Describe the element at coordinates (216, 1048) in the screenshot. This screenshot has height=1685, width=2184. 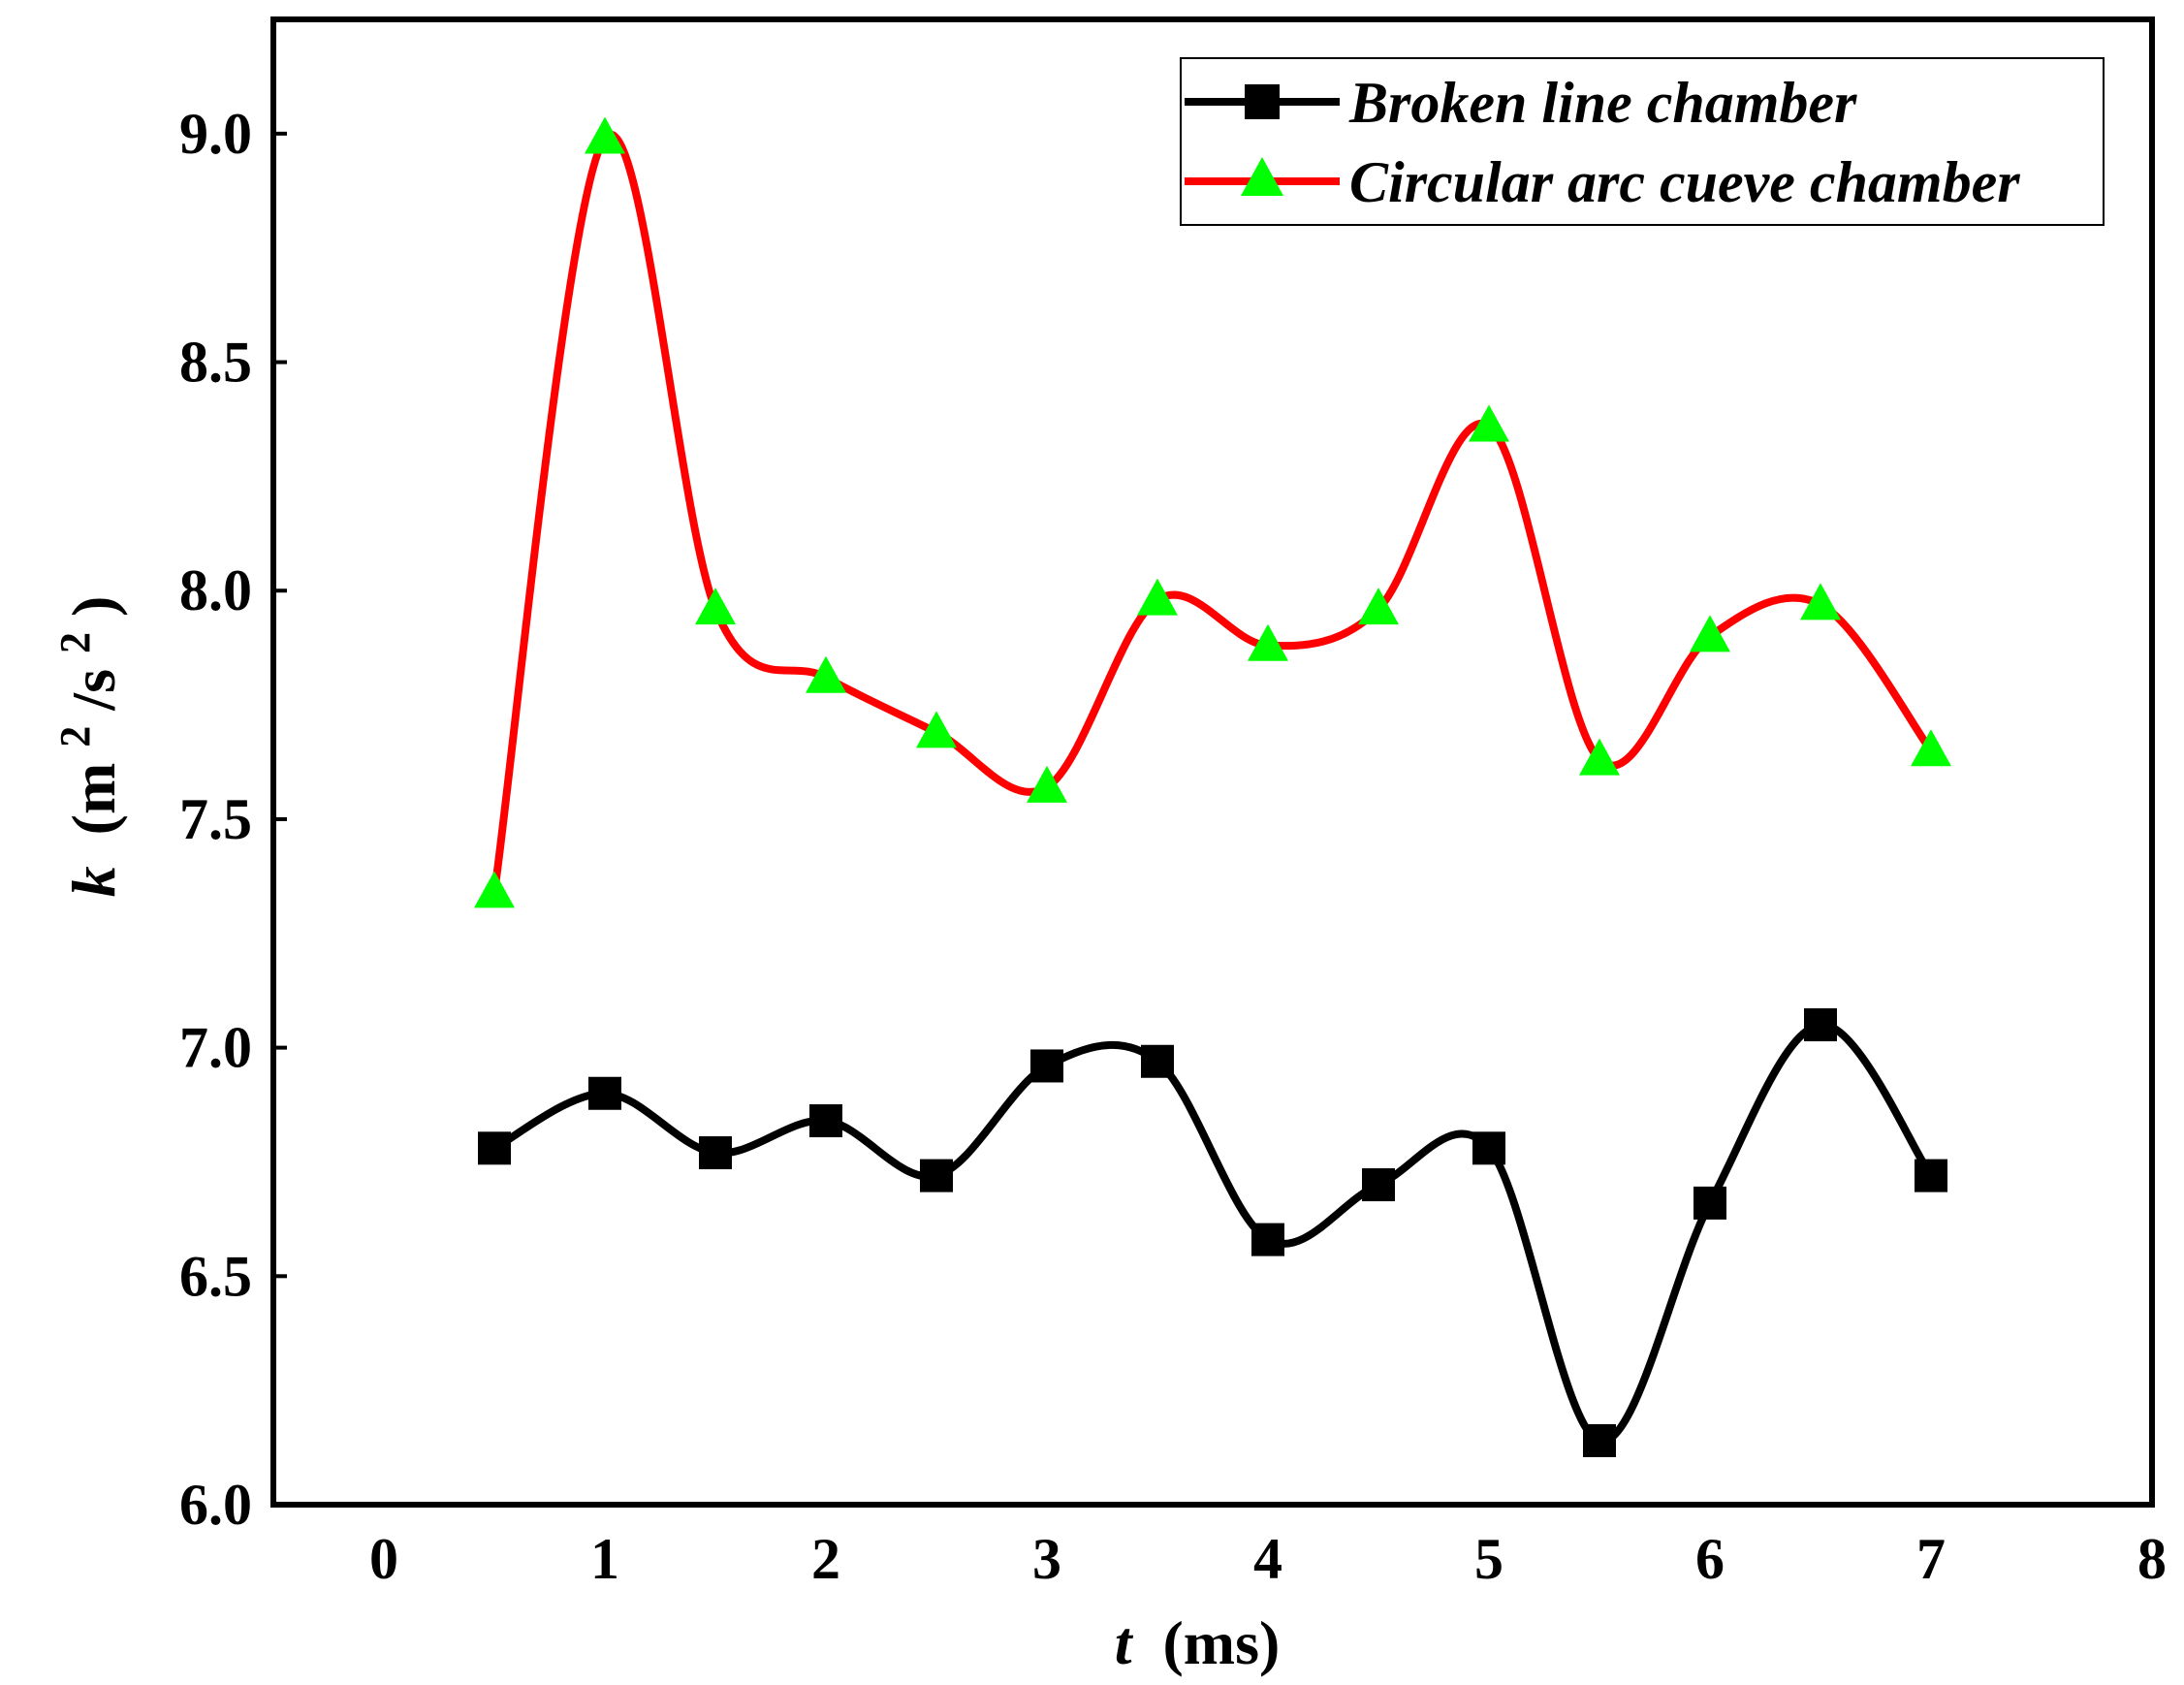
I see `y-tick-label: 7.0` at that location.